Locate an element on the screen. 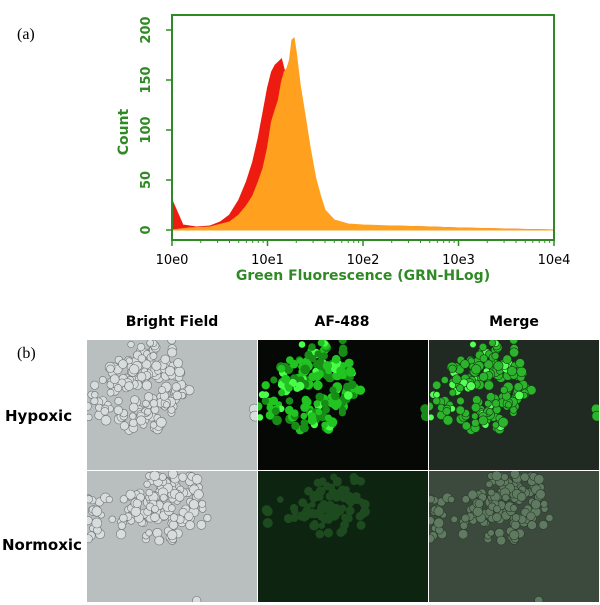 Image resolution: width=600 pixels, height=605 pixels. hypoxic-af488-image is located at coordinates (343, 405).